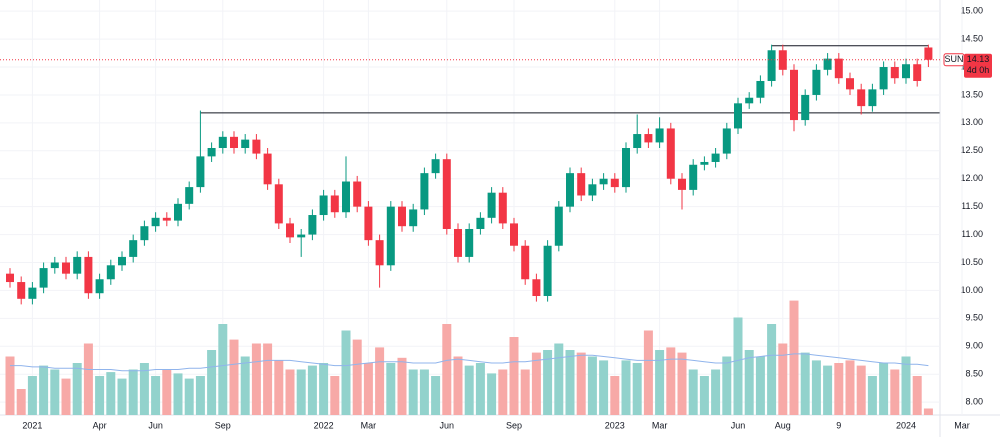 This screenshot has height=437, width=1000. What do you see at coordinates (324, 425) in the screenshot?
I see `x-tick-label: 2022` at bounding box center [324, 425].